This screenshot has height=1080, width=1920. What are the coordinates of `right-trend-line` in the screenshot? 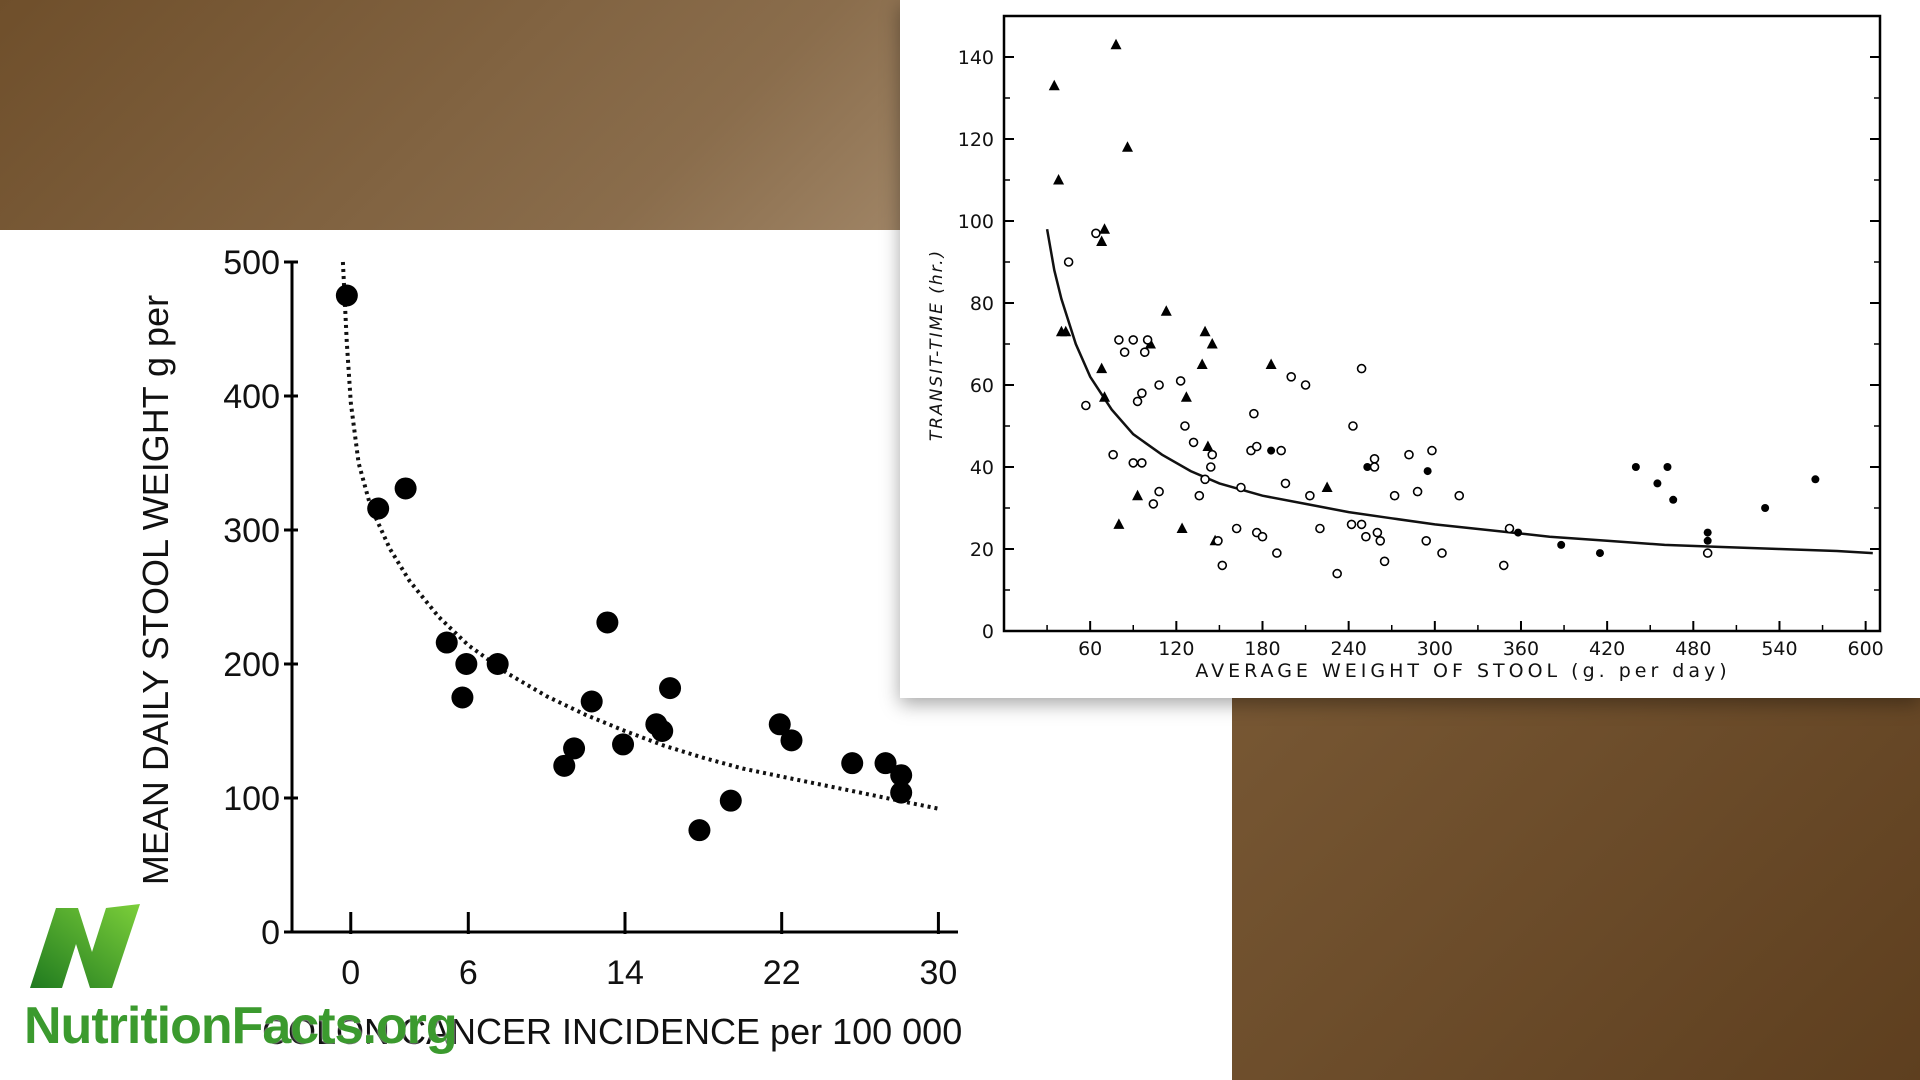 It's located at (1459, 391).